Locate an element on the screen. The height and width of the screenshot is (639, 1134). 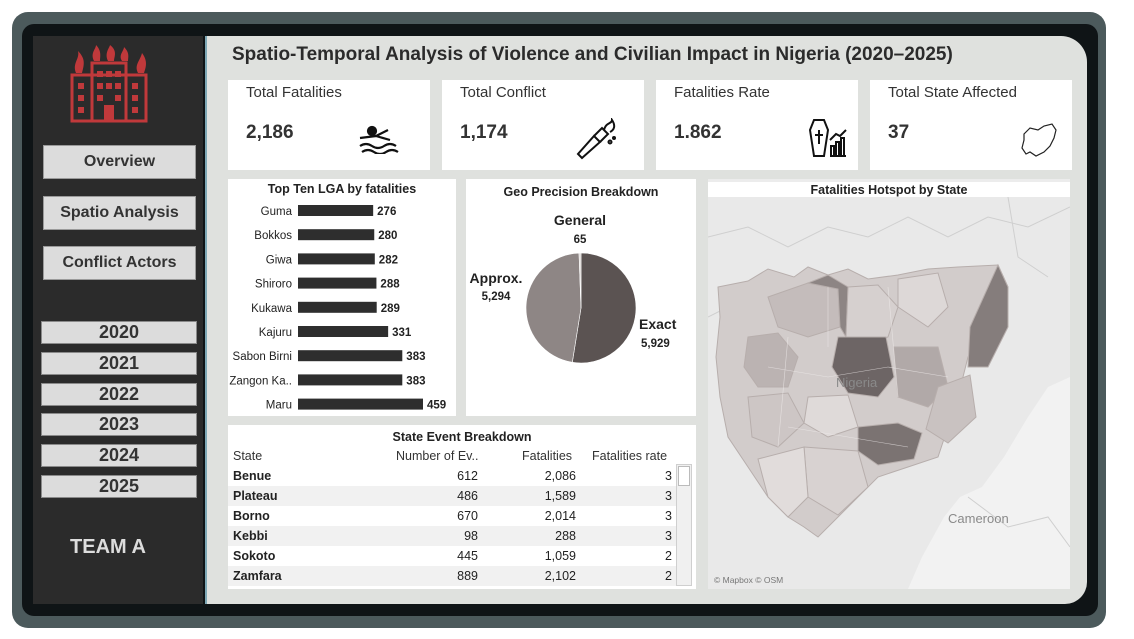
kpi-value: 2,186 is located at coordinates (270, 132).